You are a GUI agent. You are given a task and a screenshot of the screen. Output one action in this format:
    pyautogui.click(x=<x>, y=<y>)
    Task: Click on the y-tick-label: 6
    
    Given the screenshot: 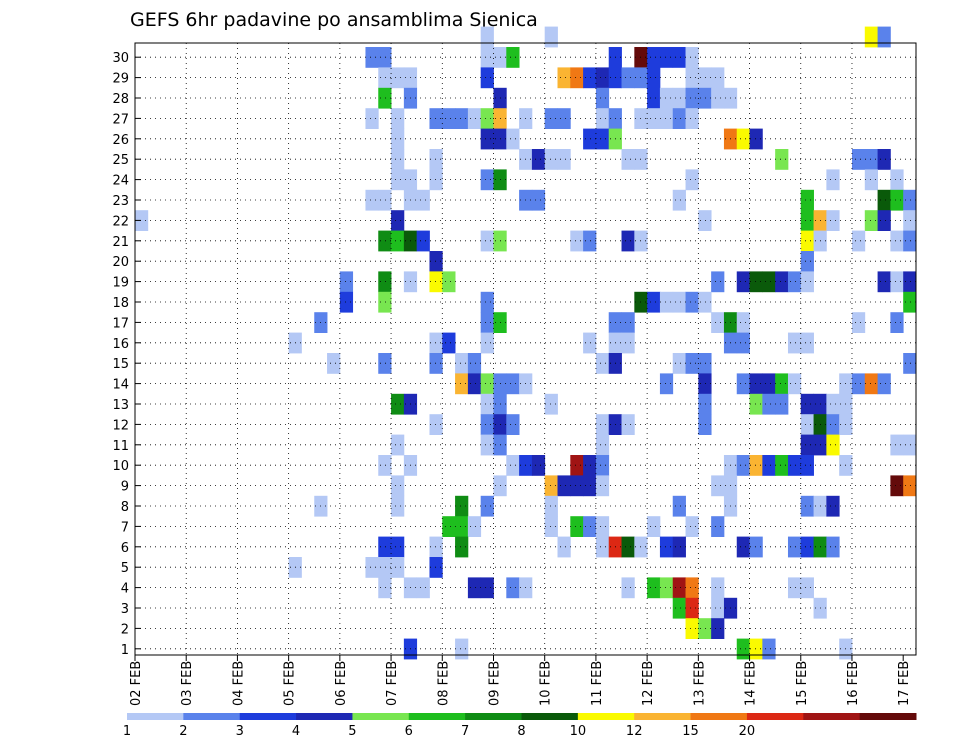 What is the action you would take?
    pyautogui.click(x=125, y=548)
    